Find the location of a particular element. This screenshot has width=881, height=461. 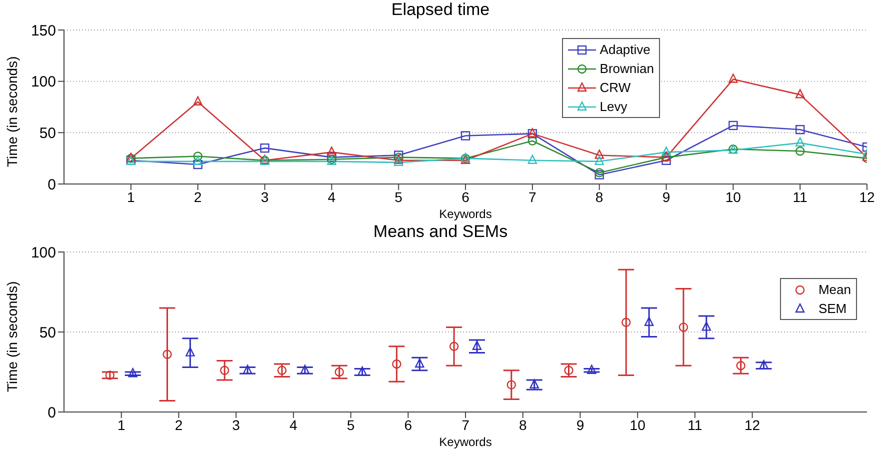

chart-title: Means and SEMs is located at coordinates (440, 232).